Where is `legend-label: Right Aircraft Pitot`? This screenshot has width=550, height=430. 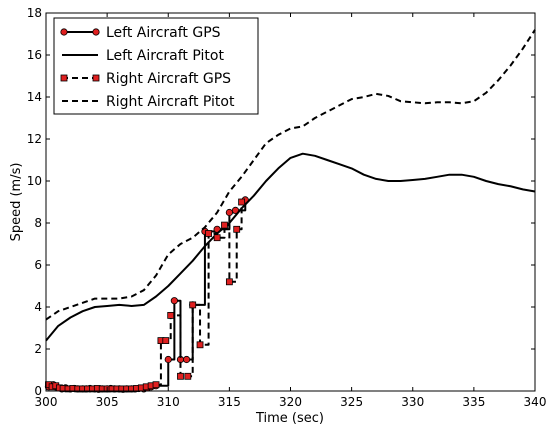 legend-label: Right Aircraft Pitot is located at coordinates (170, 102).